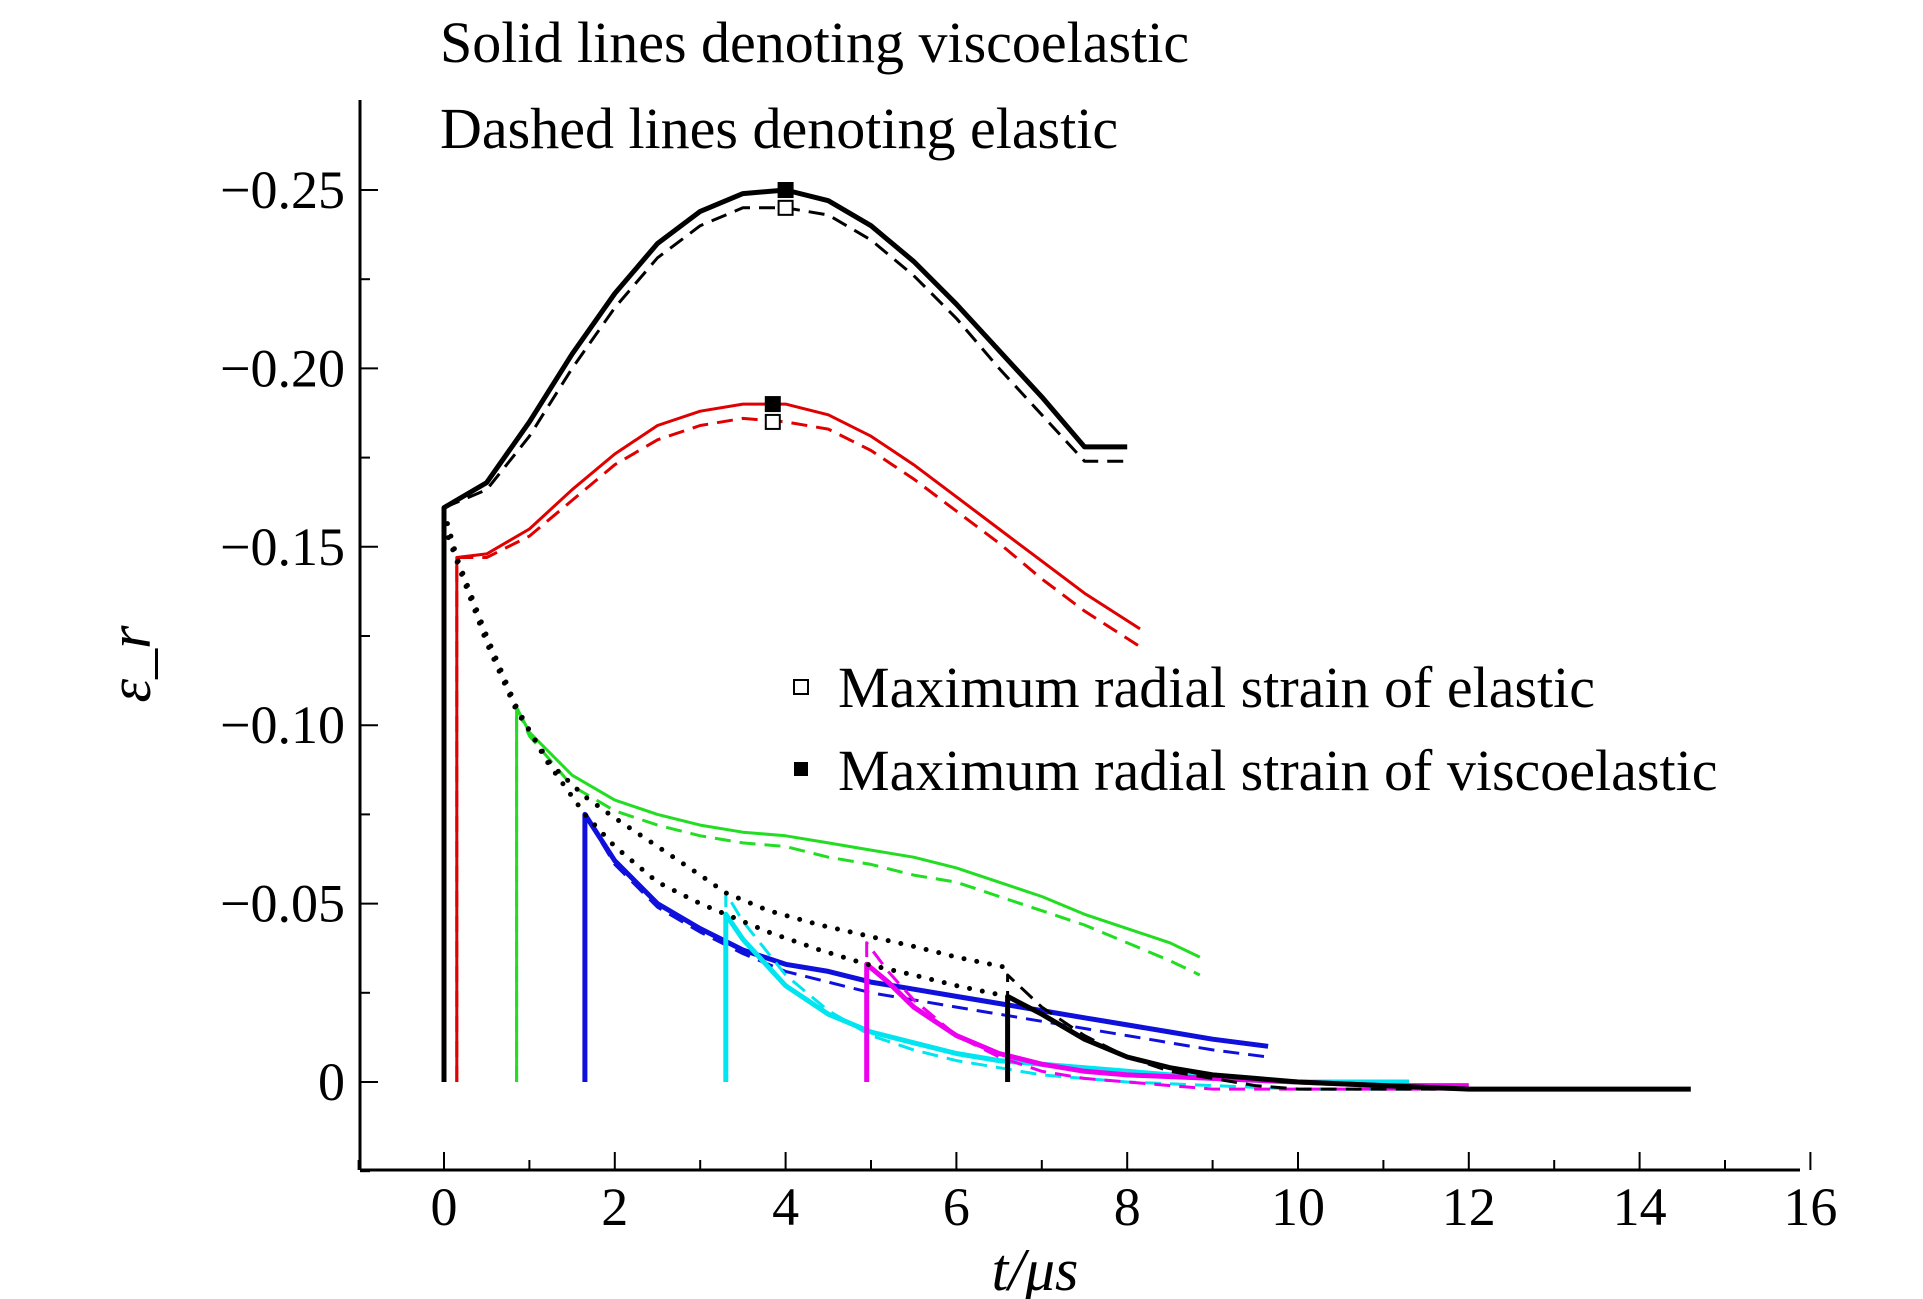  What do you see at coordinates (1035, 1268) in the screenshot?
I see `x-axis-title: t/μs` at bounding box center [1035, 1268].